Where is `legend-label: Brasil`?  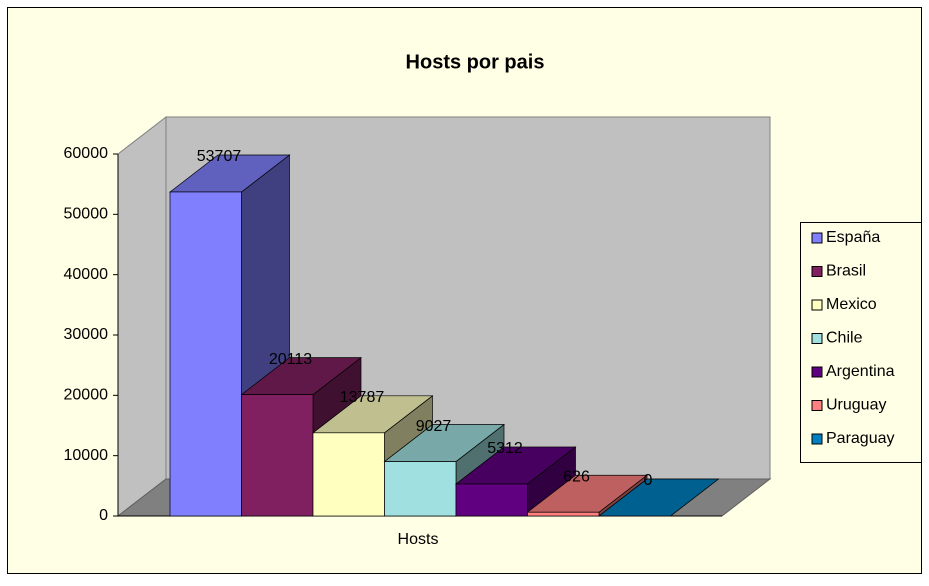
legend-label: Brasil is located at coordinates (846, 271).